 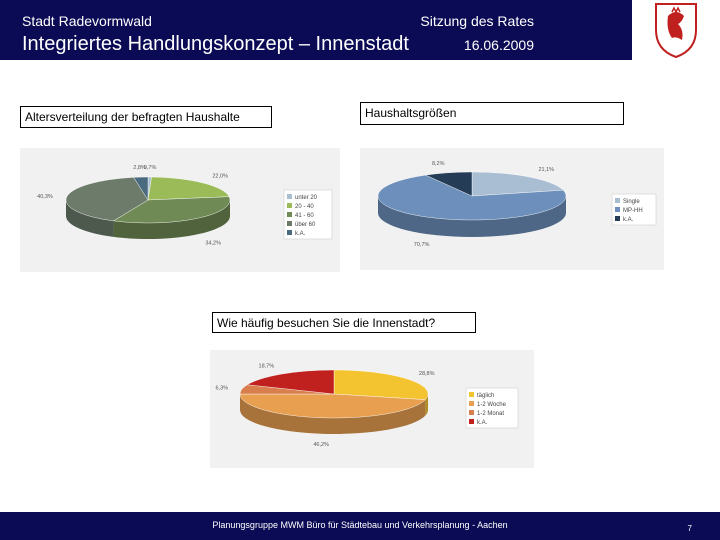 I want to click on pie-slice-über 60, so click(x=107, y=199).